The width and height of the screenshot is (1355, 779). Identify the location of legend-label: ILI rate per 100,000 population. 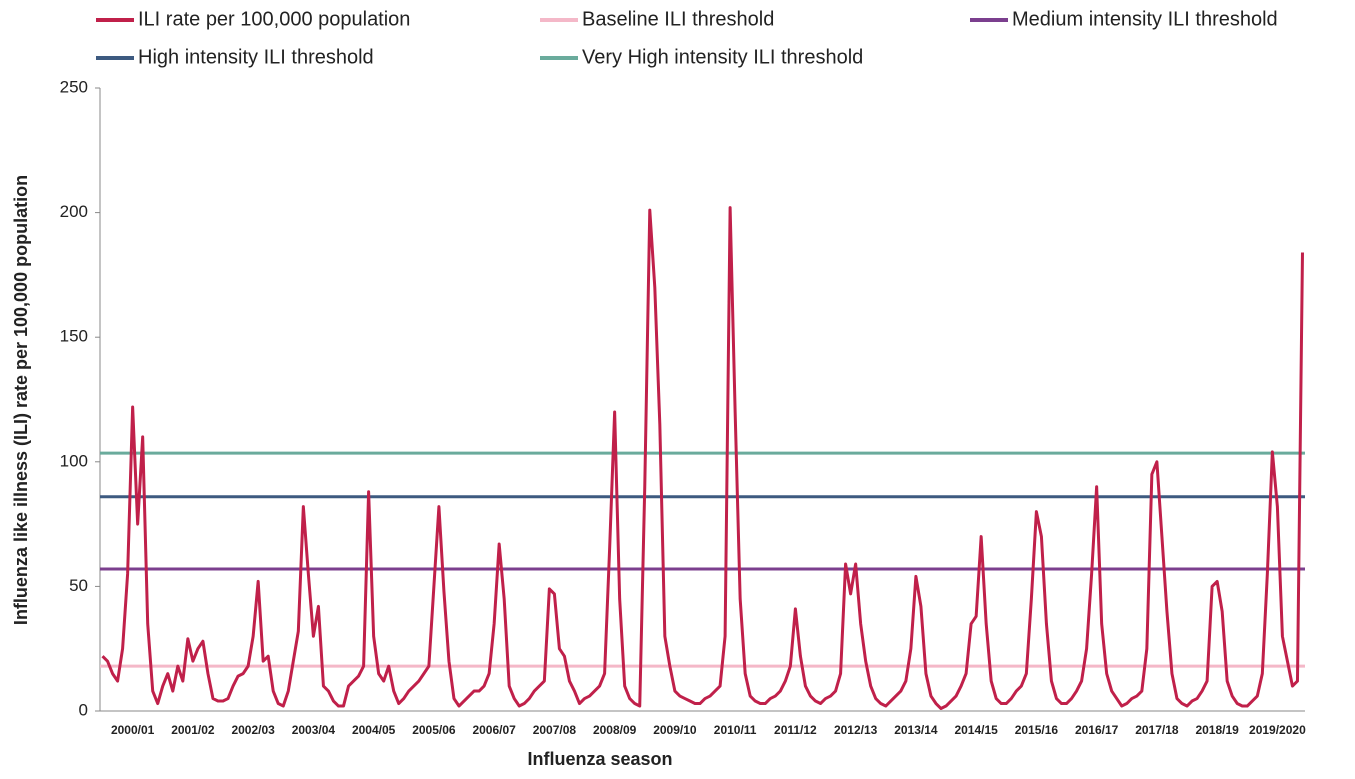
(274, 19).